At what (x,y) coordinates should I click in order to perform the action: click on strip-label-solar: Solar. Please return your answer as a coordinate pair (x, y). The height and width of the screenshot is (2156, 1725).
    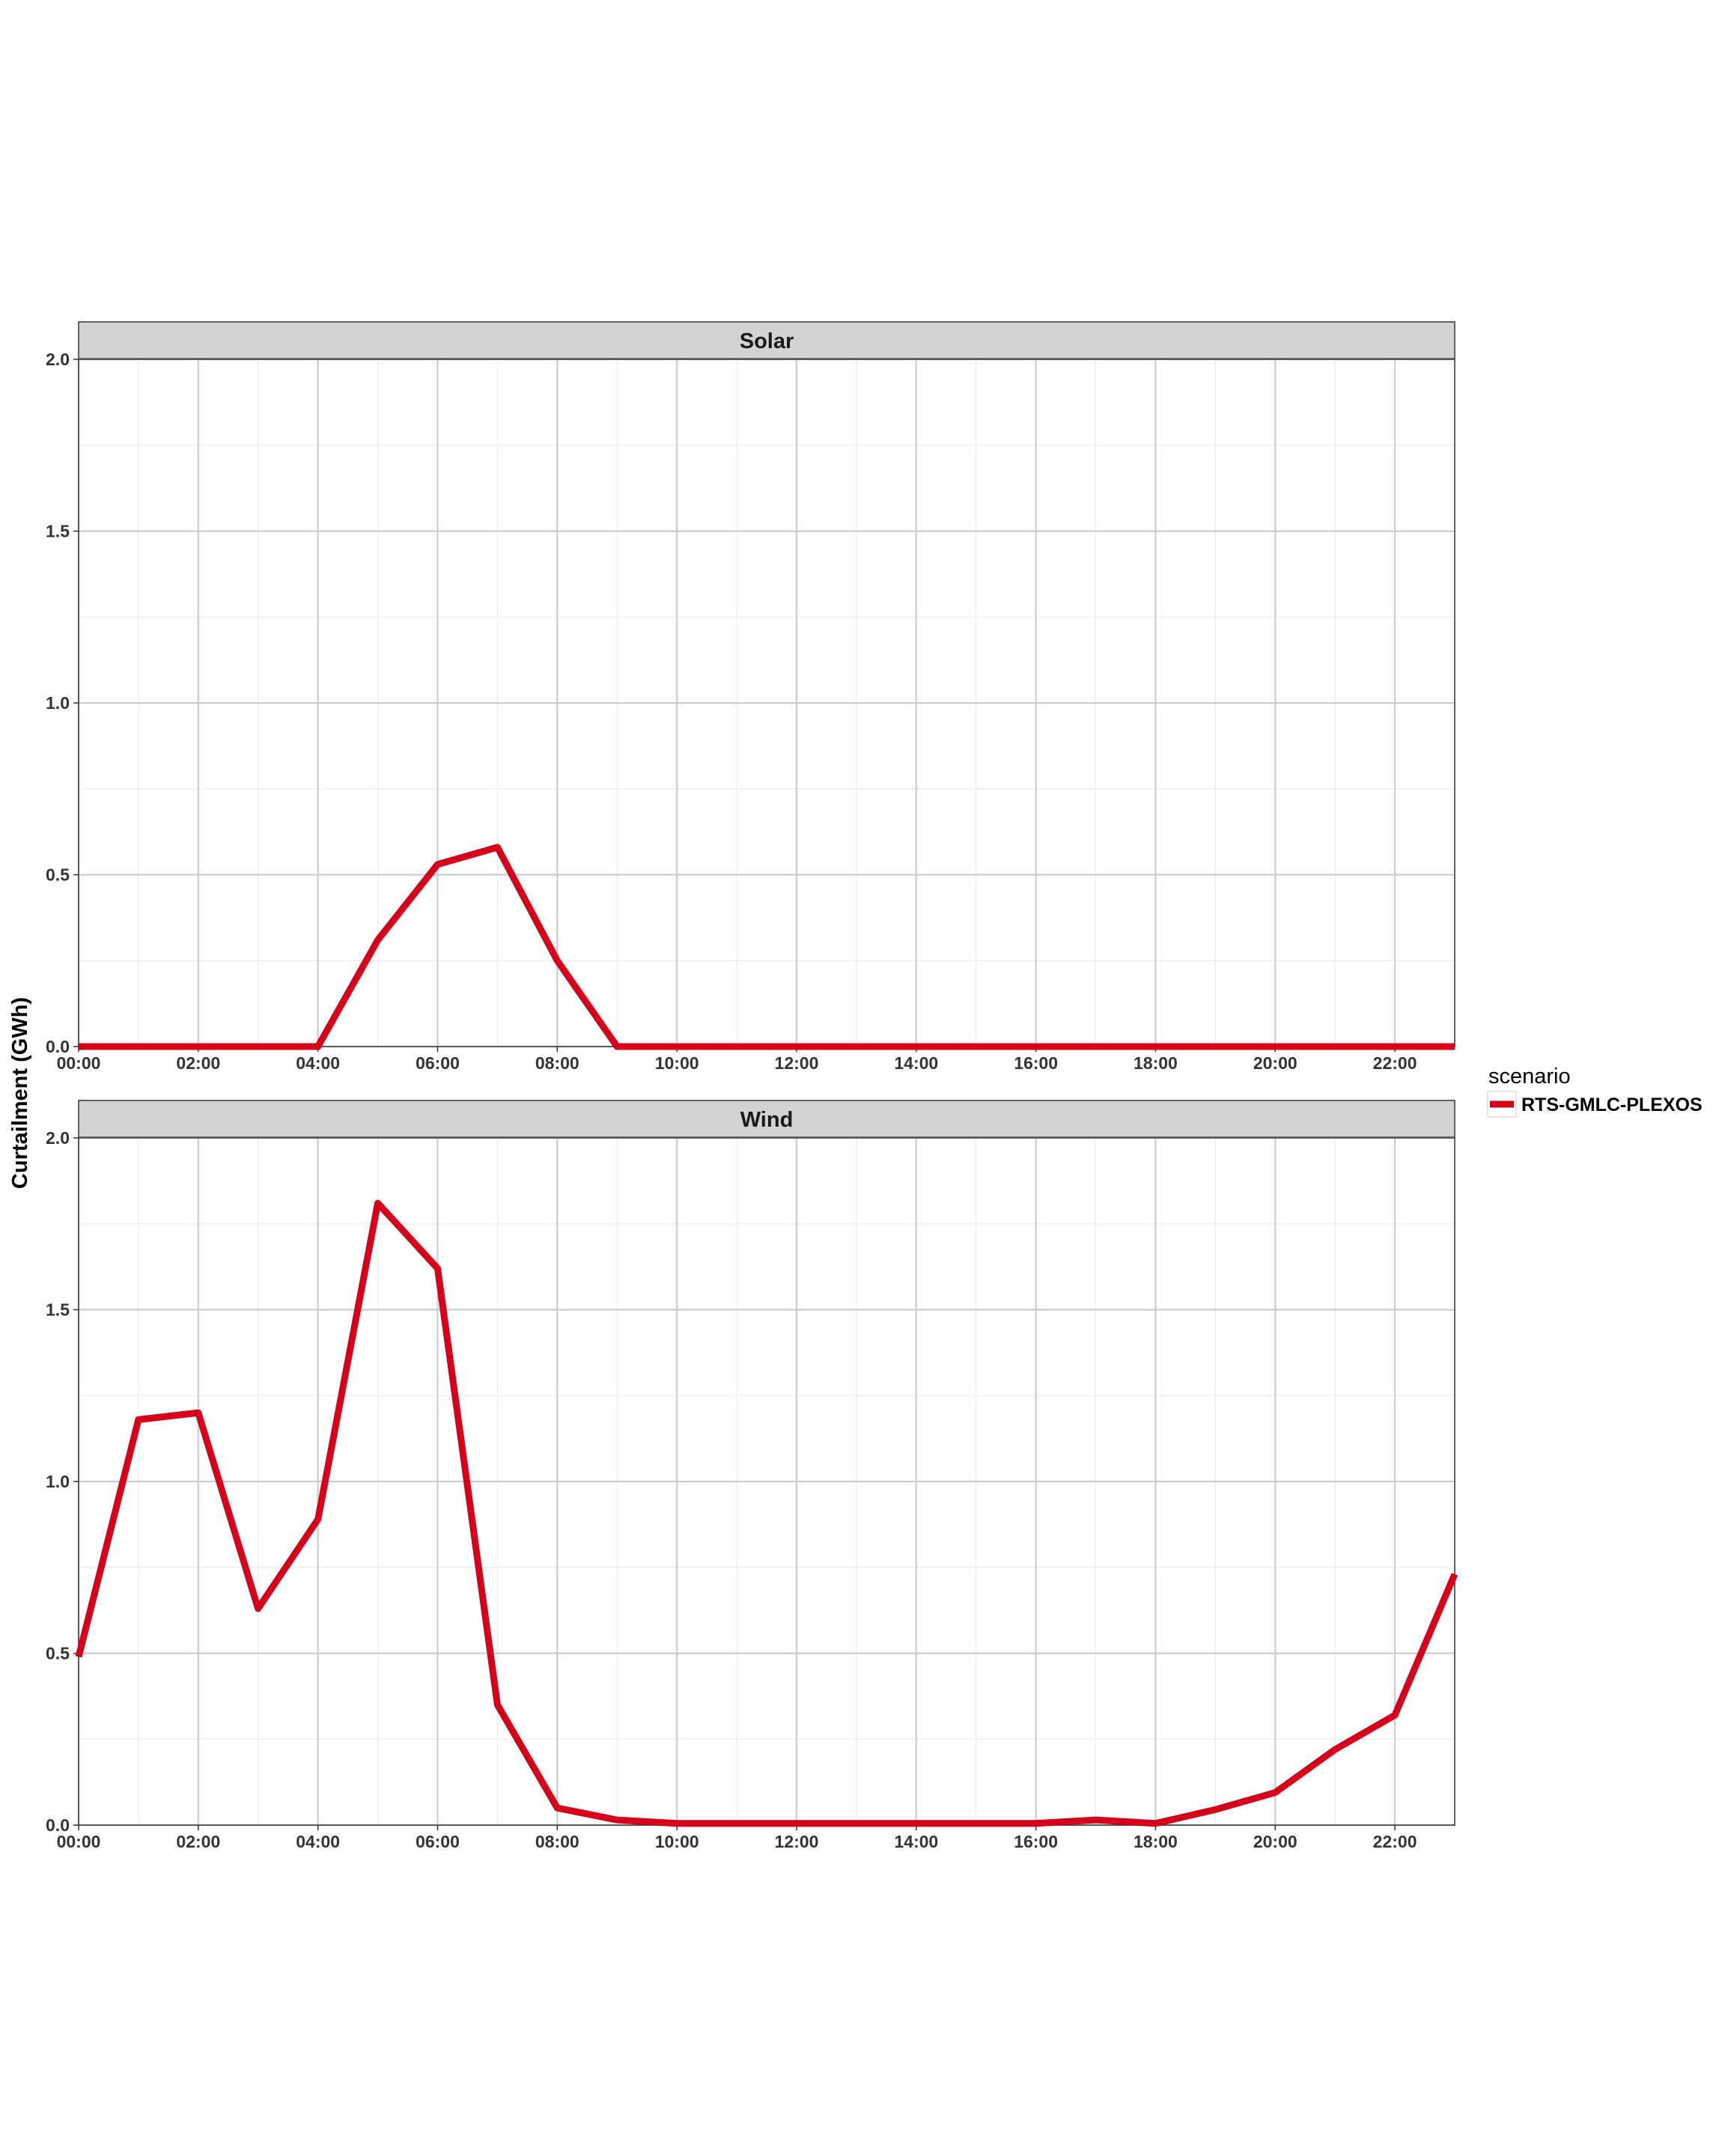
    Looking at the image, I should click on (767, 341).